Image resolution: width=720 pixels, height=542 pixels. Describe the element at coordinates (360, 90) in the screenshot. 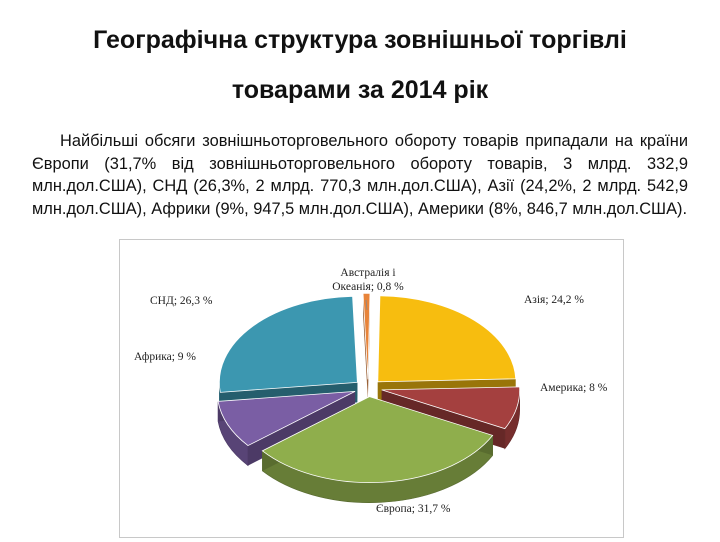

I see `slide-title-line-2: товарами за 2014 рік` at that location.